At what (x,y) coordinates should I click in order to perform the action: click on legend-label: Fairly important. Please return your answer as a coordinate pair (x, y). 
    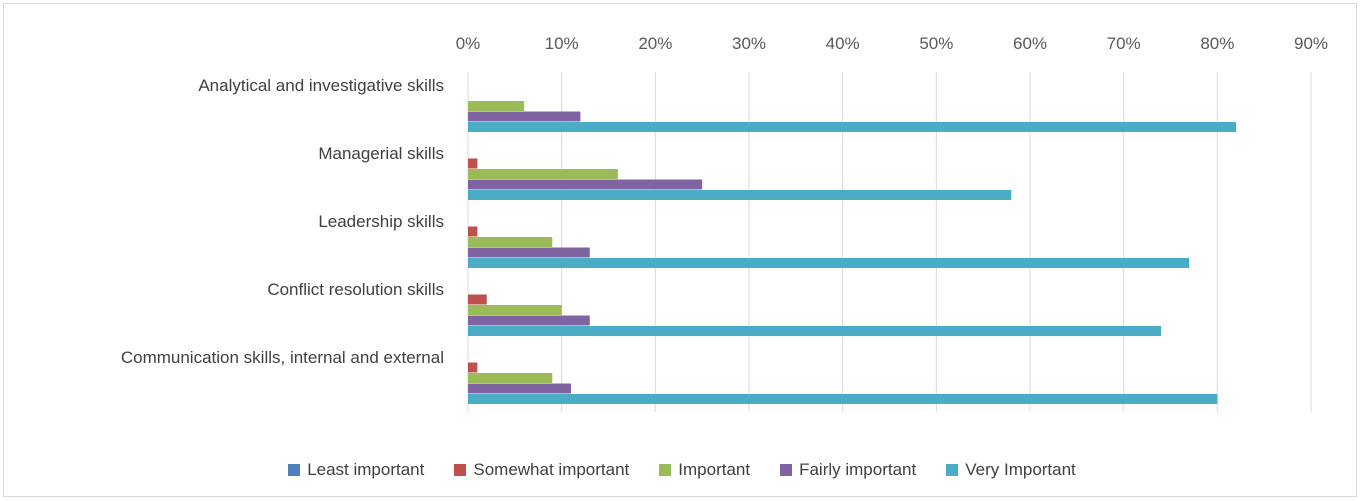
    Looking at the image, I should click on (857, 470).